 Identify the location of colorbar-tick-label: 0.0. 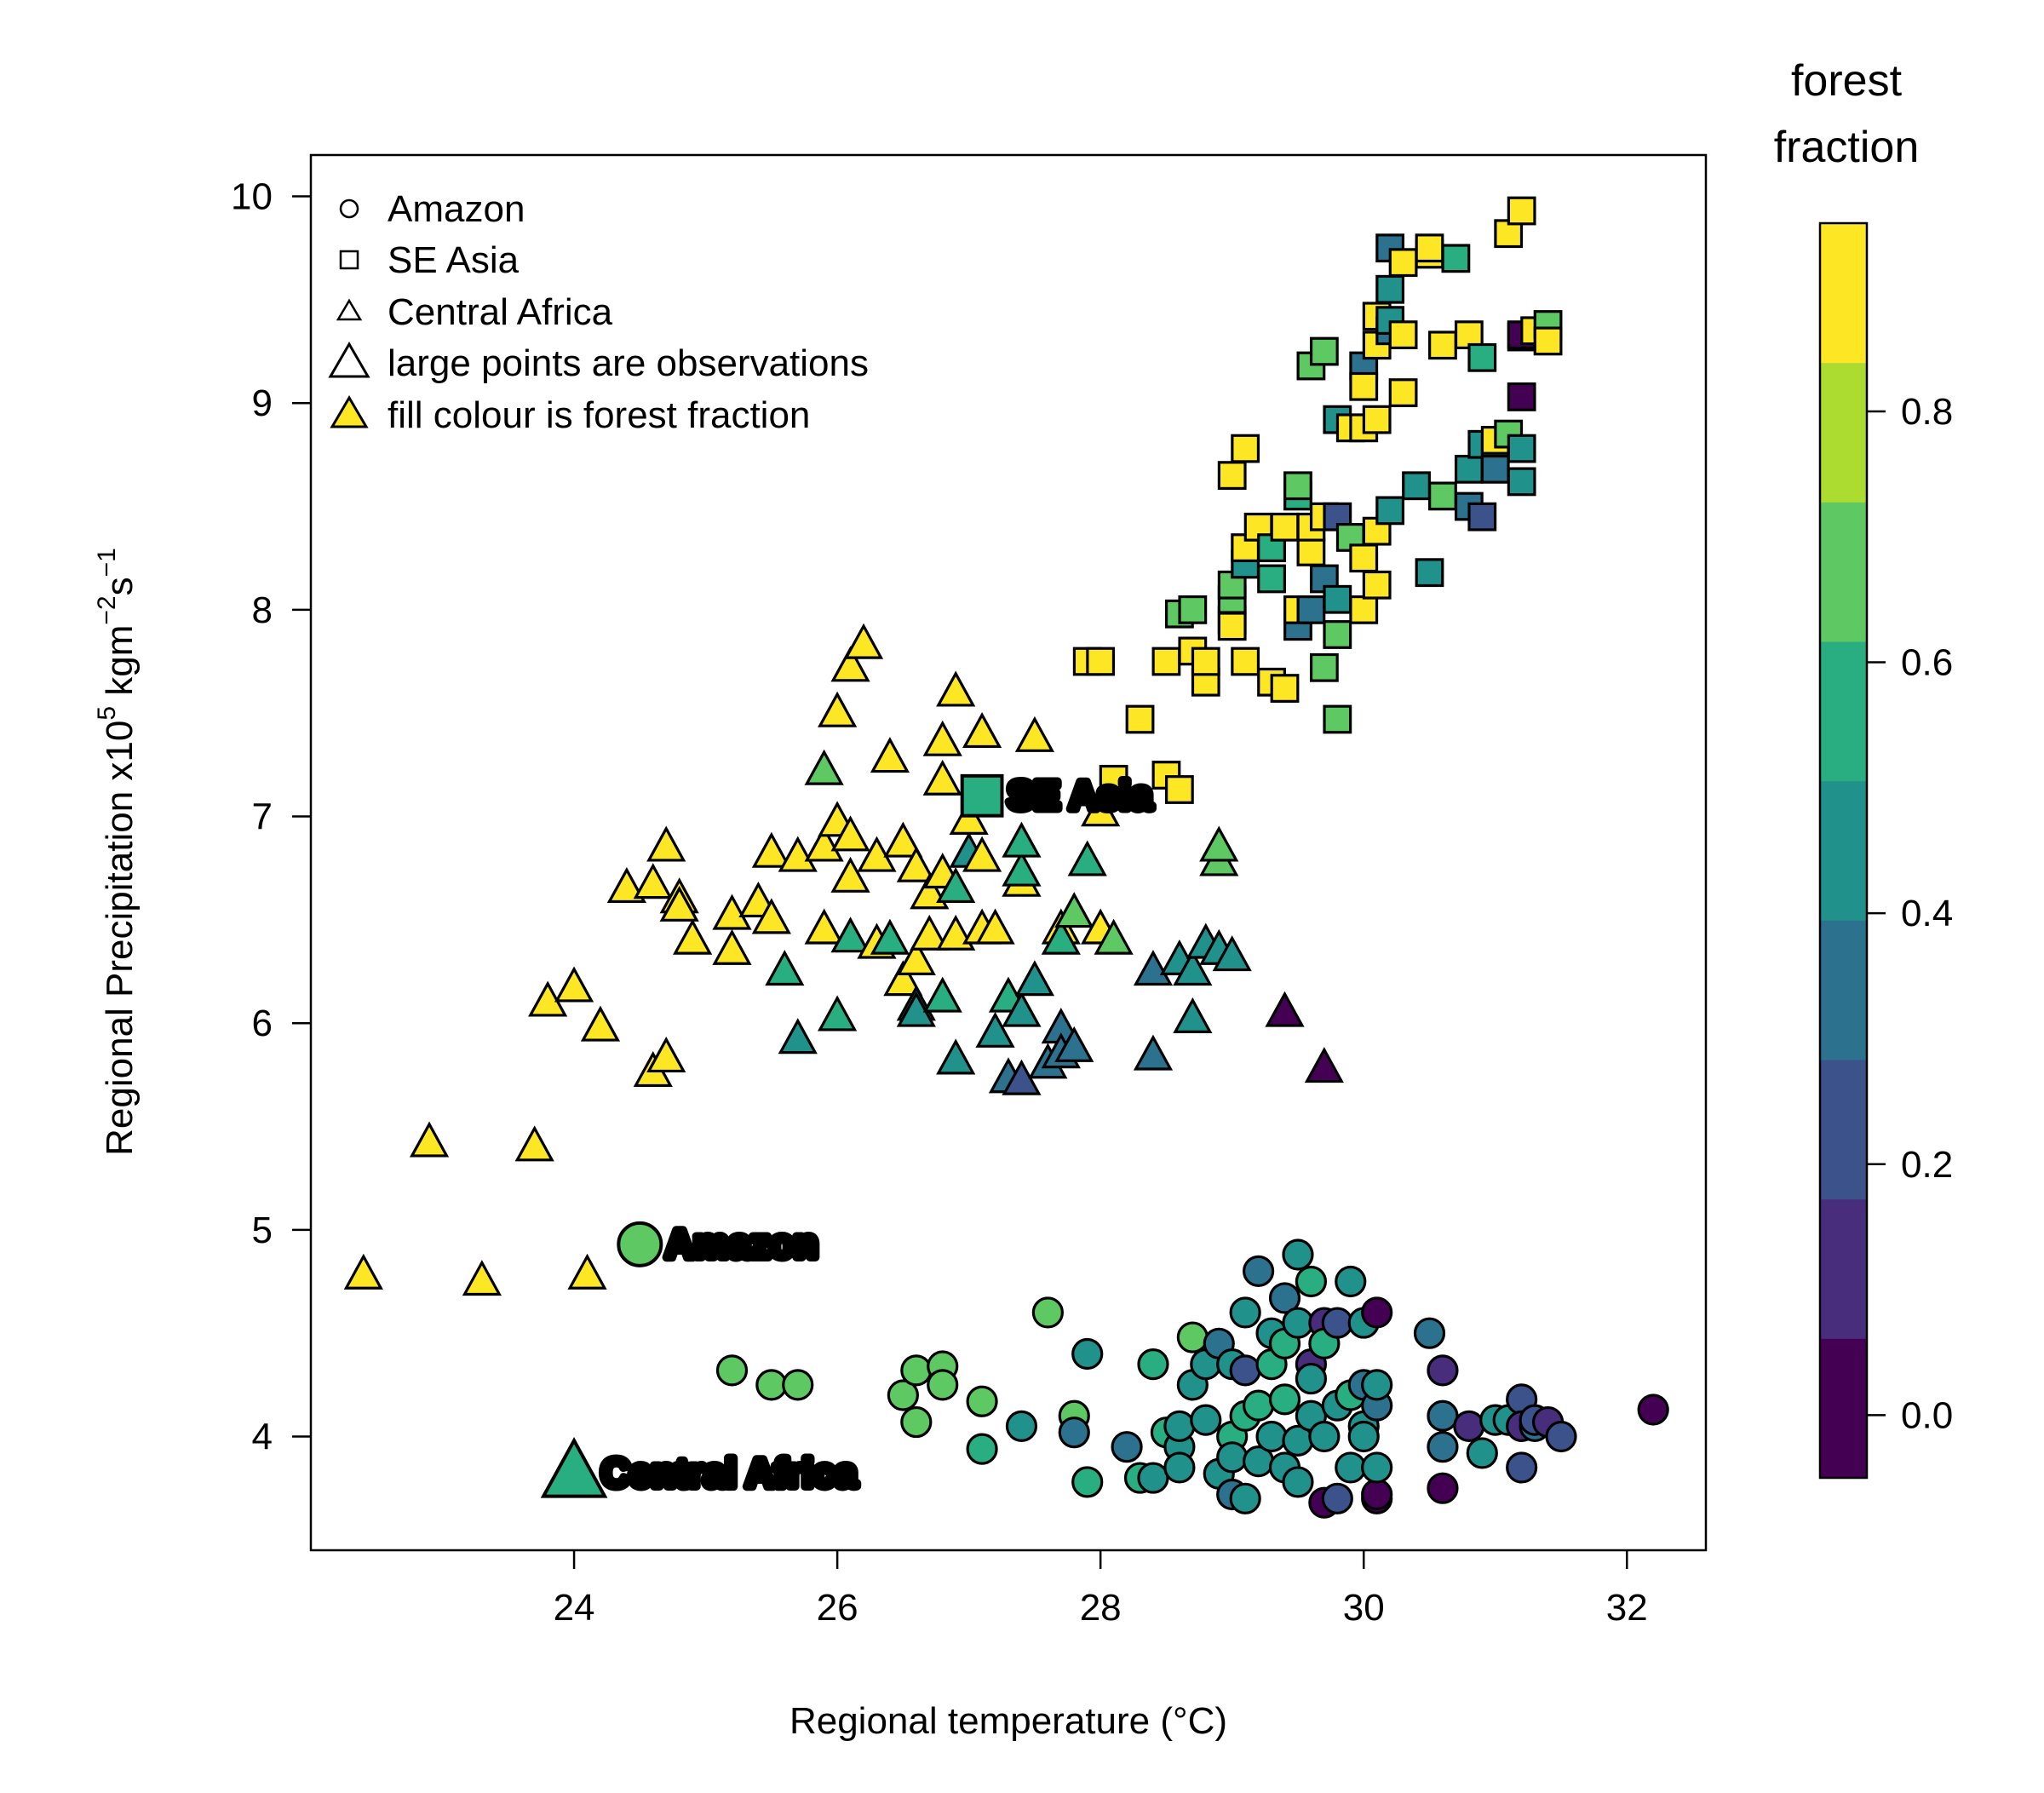
(1927, 1415).